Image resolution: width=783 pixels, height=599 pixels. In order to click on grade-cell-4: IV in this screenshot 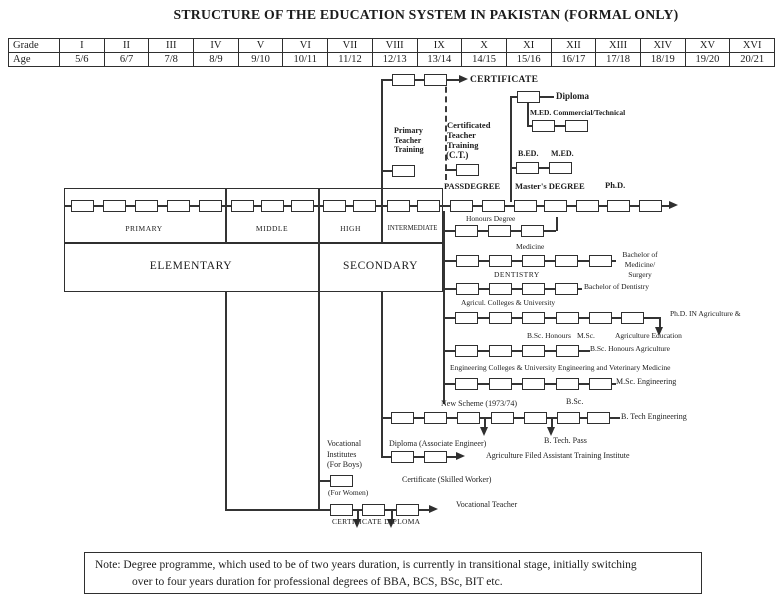, I will do `click(216, 45)`.